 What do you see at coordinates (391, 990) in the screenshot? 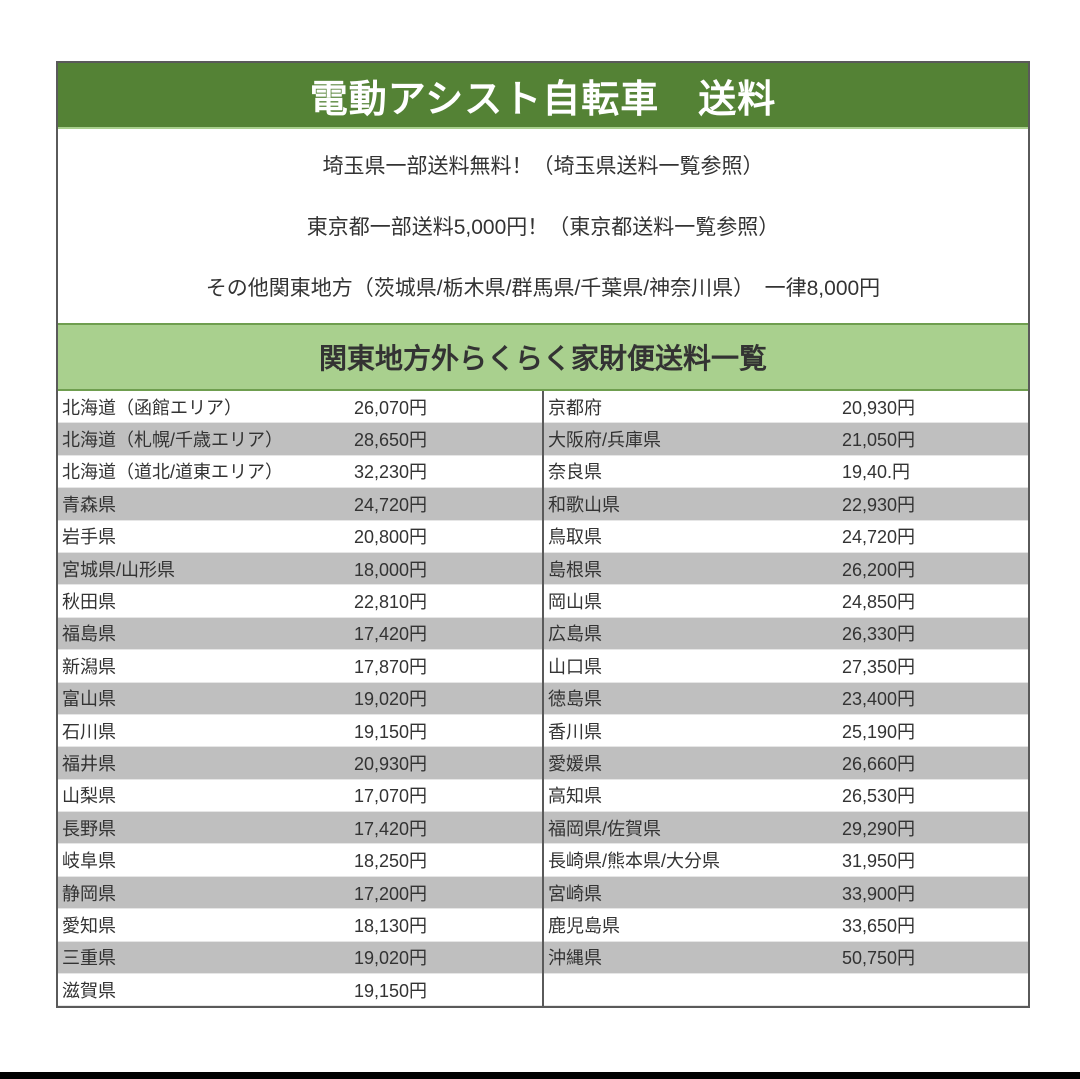
I see `shipping-price: 19,150円` at bounding box center [391, 990].